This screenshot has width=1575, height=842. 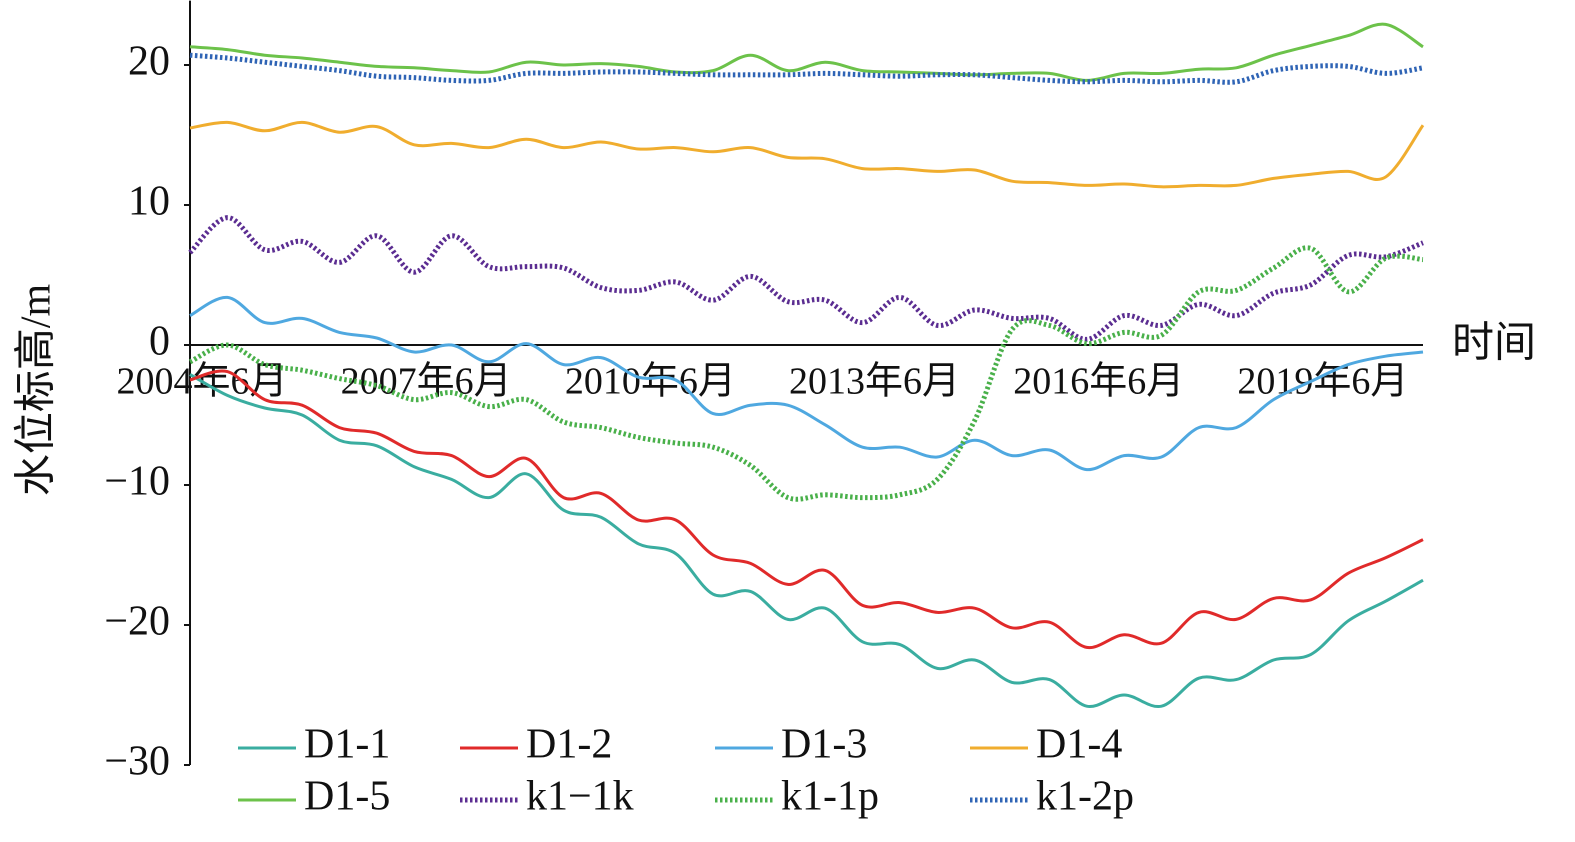 I want to click on x-axis-label: 时间, so click(x=1494, y=344).